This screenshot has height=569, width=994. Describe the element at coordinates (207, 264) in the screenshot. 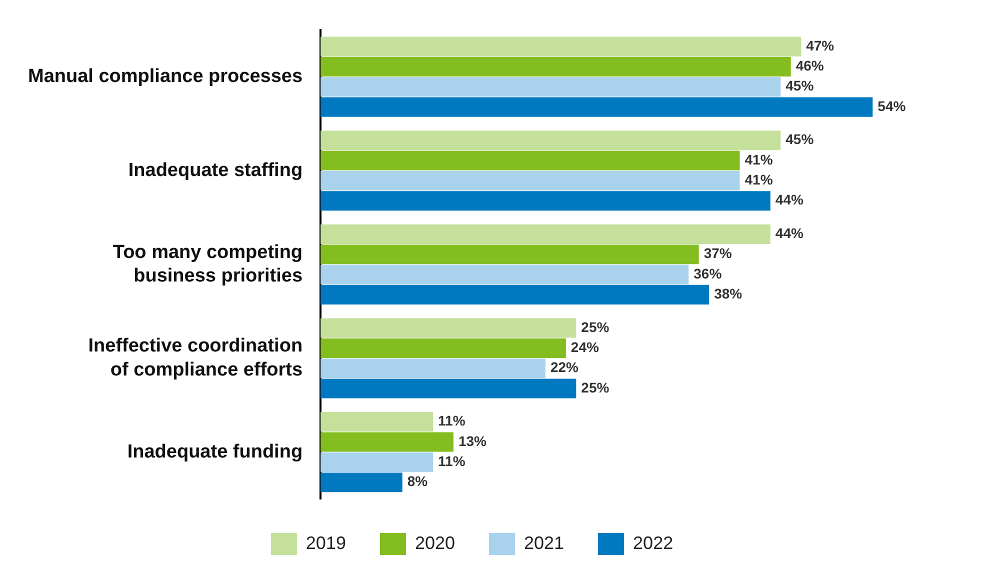

I see `y-tick-label: Too many competing business priorities` at that location.